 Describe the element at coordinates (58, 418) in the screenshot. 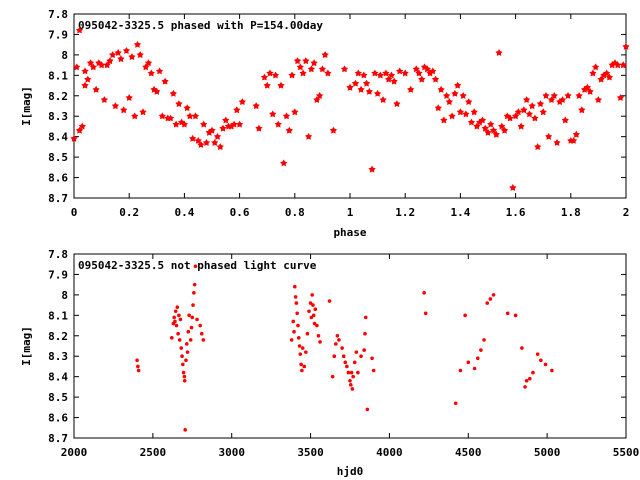

I see `y-tick-label: 8.6` at that location.